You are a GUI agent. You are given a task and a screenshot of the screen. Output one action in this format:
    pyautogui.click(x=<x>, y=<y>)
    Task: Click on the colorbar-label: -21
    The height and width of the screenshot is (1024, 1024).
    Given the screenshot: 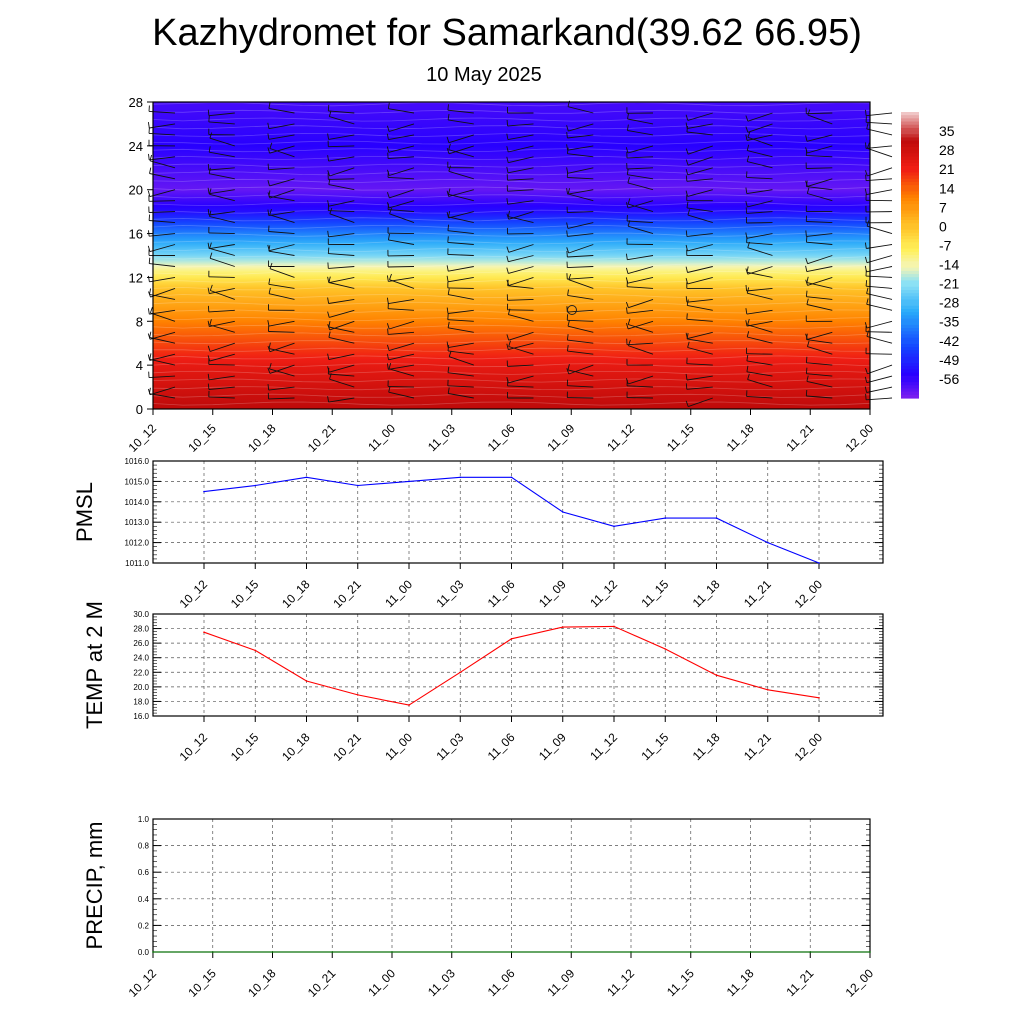 What is the action you would take?
    pyautogui.click(x=949, y=284)
    